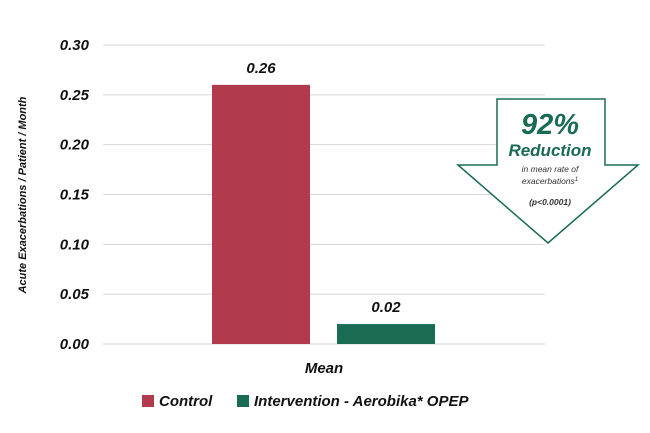 This screenshot has width=650, height=433. Describe the element at coordinates (550, 202) in the screenshot. I see `callout-pvalue: (p<0.0001)` at that location.